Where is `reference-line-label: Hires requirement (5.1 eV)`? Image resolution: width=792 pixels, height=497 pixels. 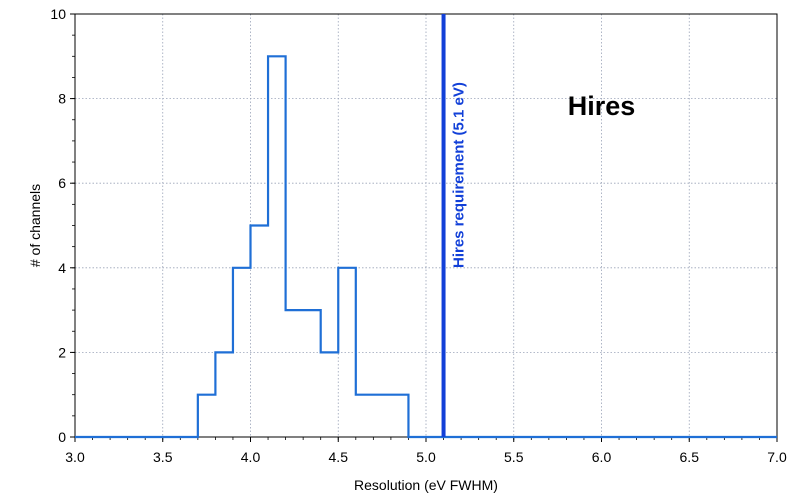 reference-line-label: Hires requirement (5.1 eV) is located at coordinates (459, 175).